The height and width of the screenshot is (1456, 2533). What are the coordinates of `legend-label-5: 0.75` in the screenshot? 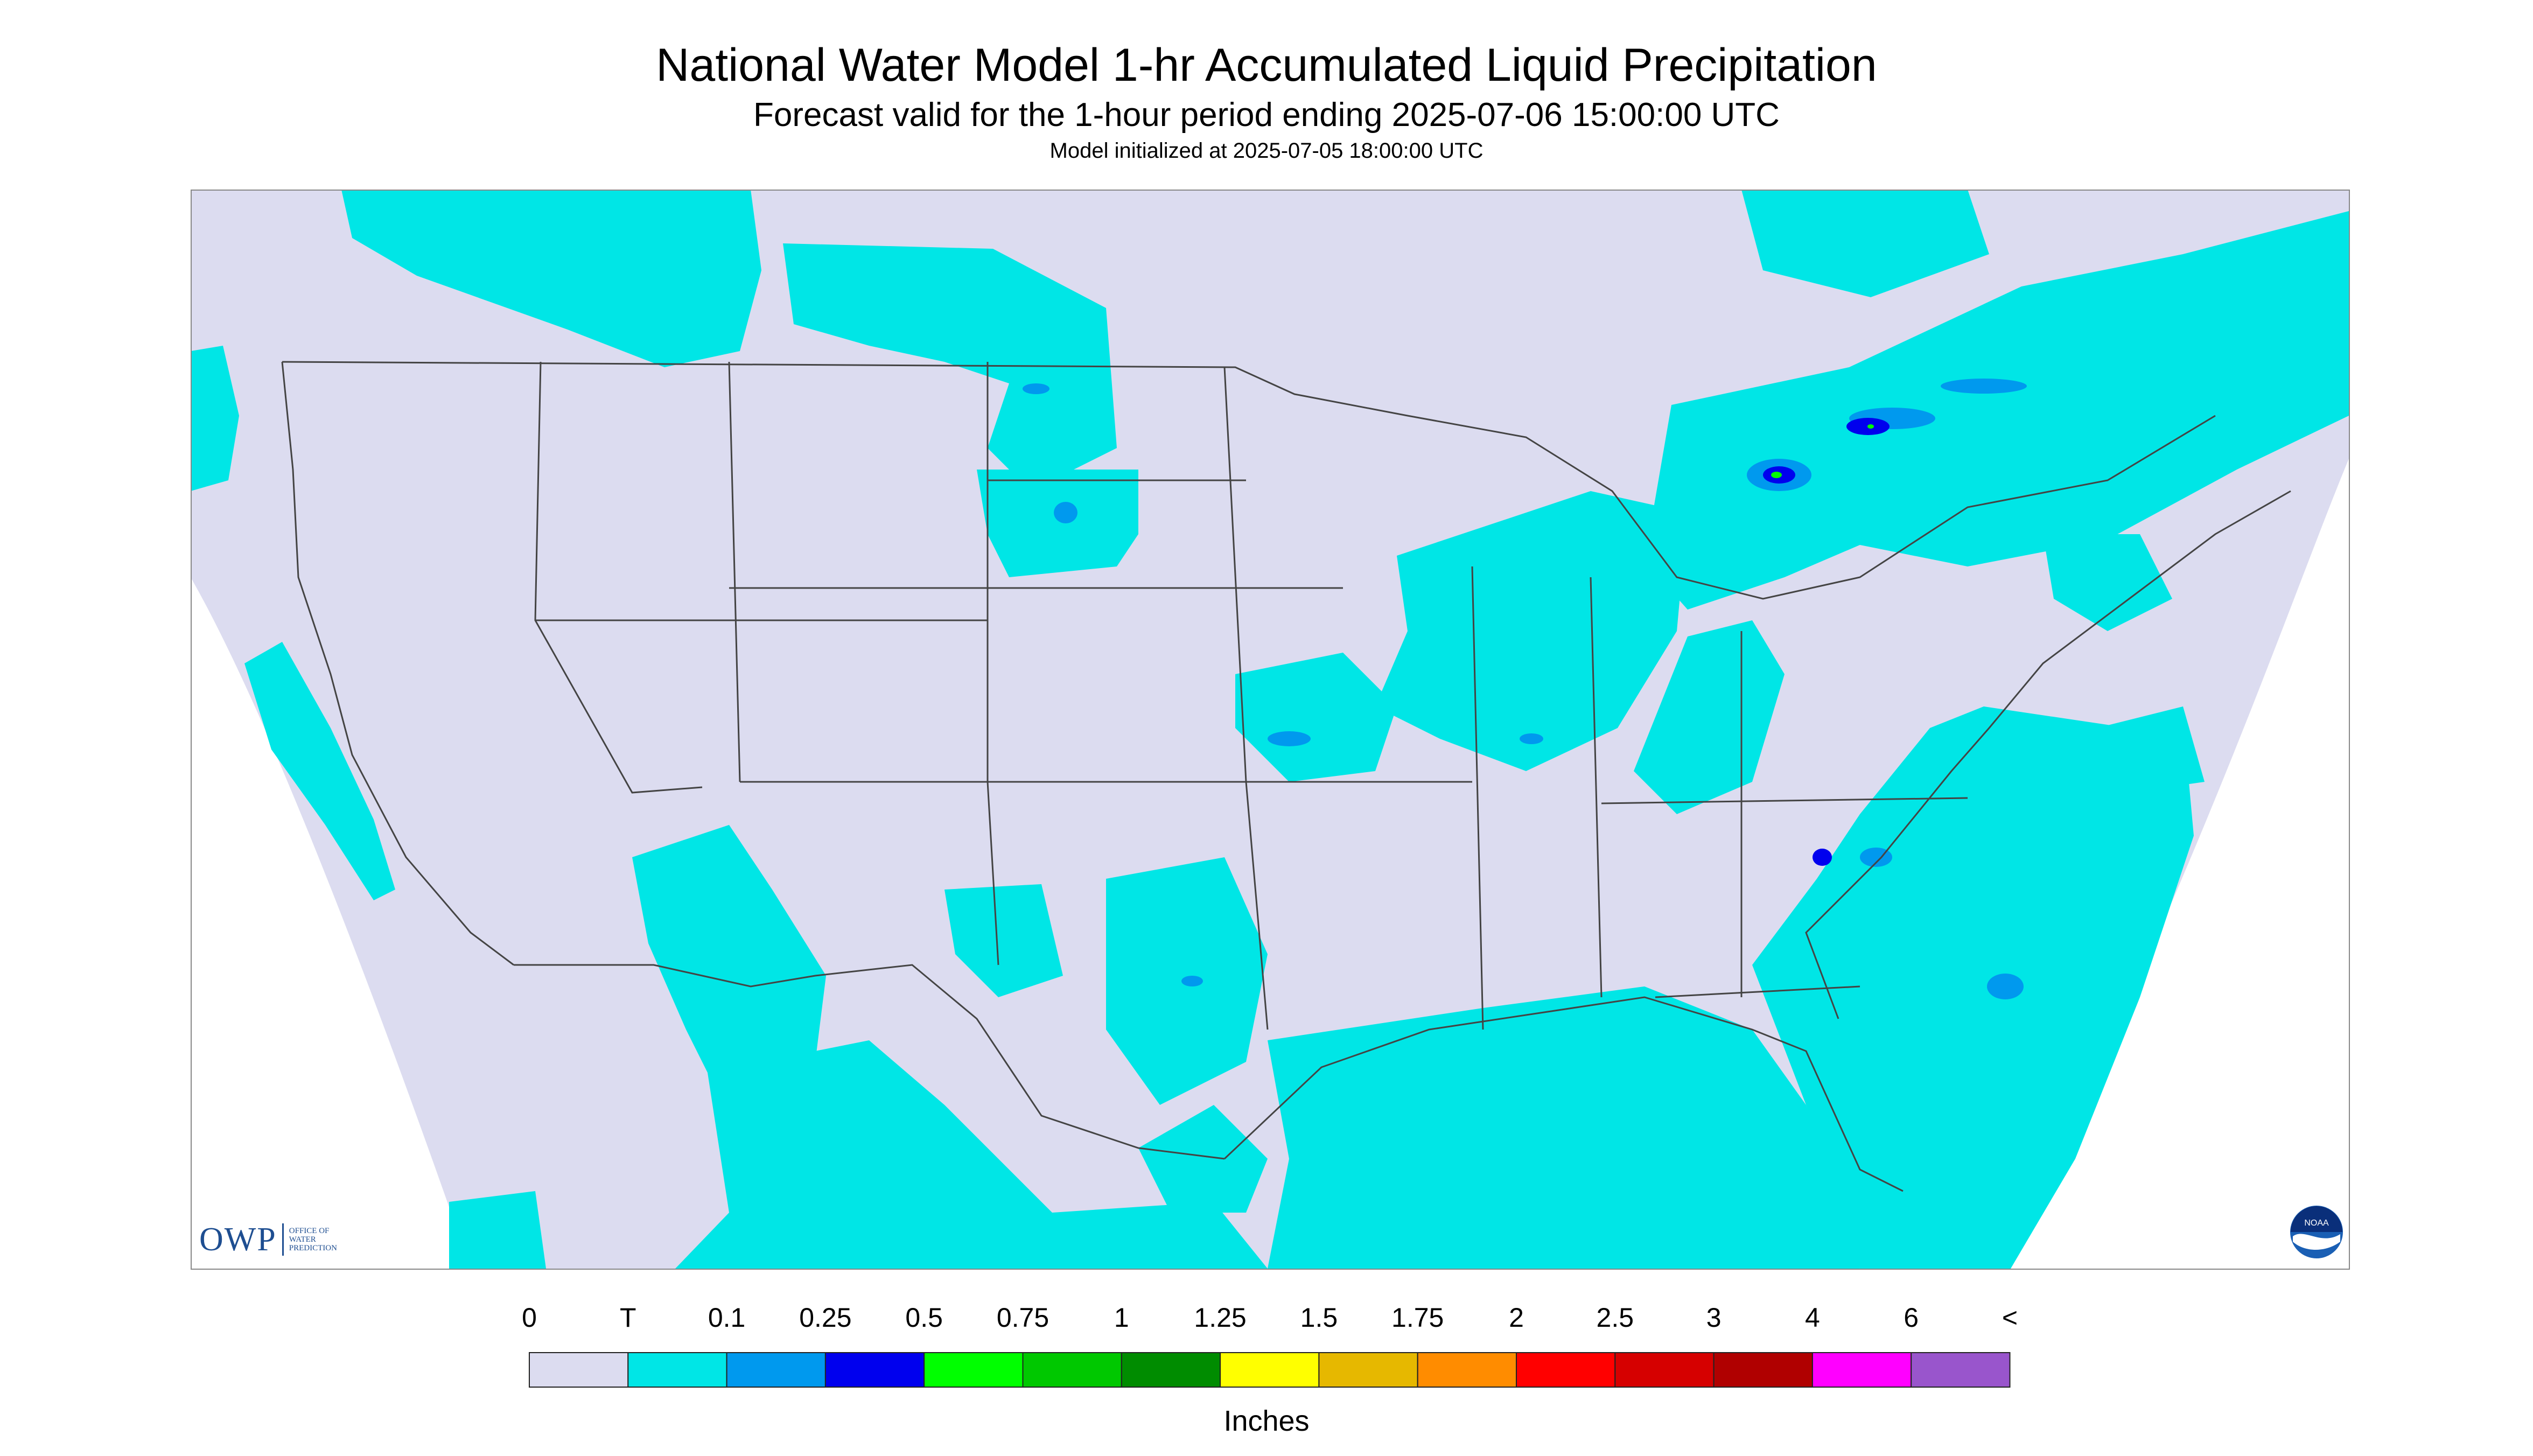 It's located at (1023, 1318).